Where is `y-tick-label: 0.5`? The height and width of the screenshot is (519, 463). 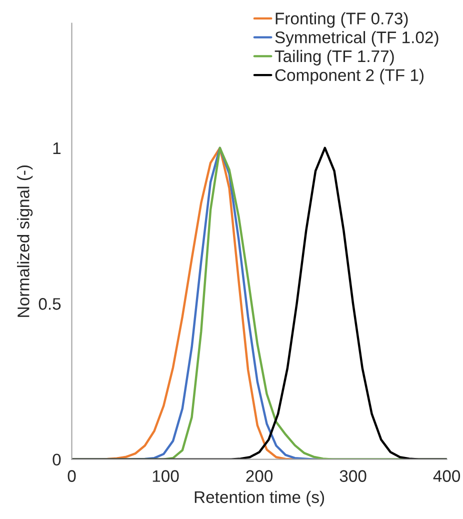
y-tick-label: 0.5 is located at coordinates (49, 304).